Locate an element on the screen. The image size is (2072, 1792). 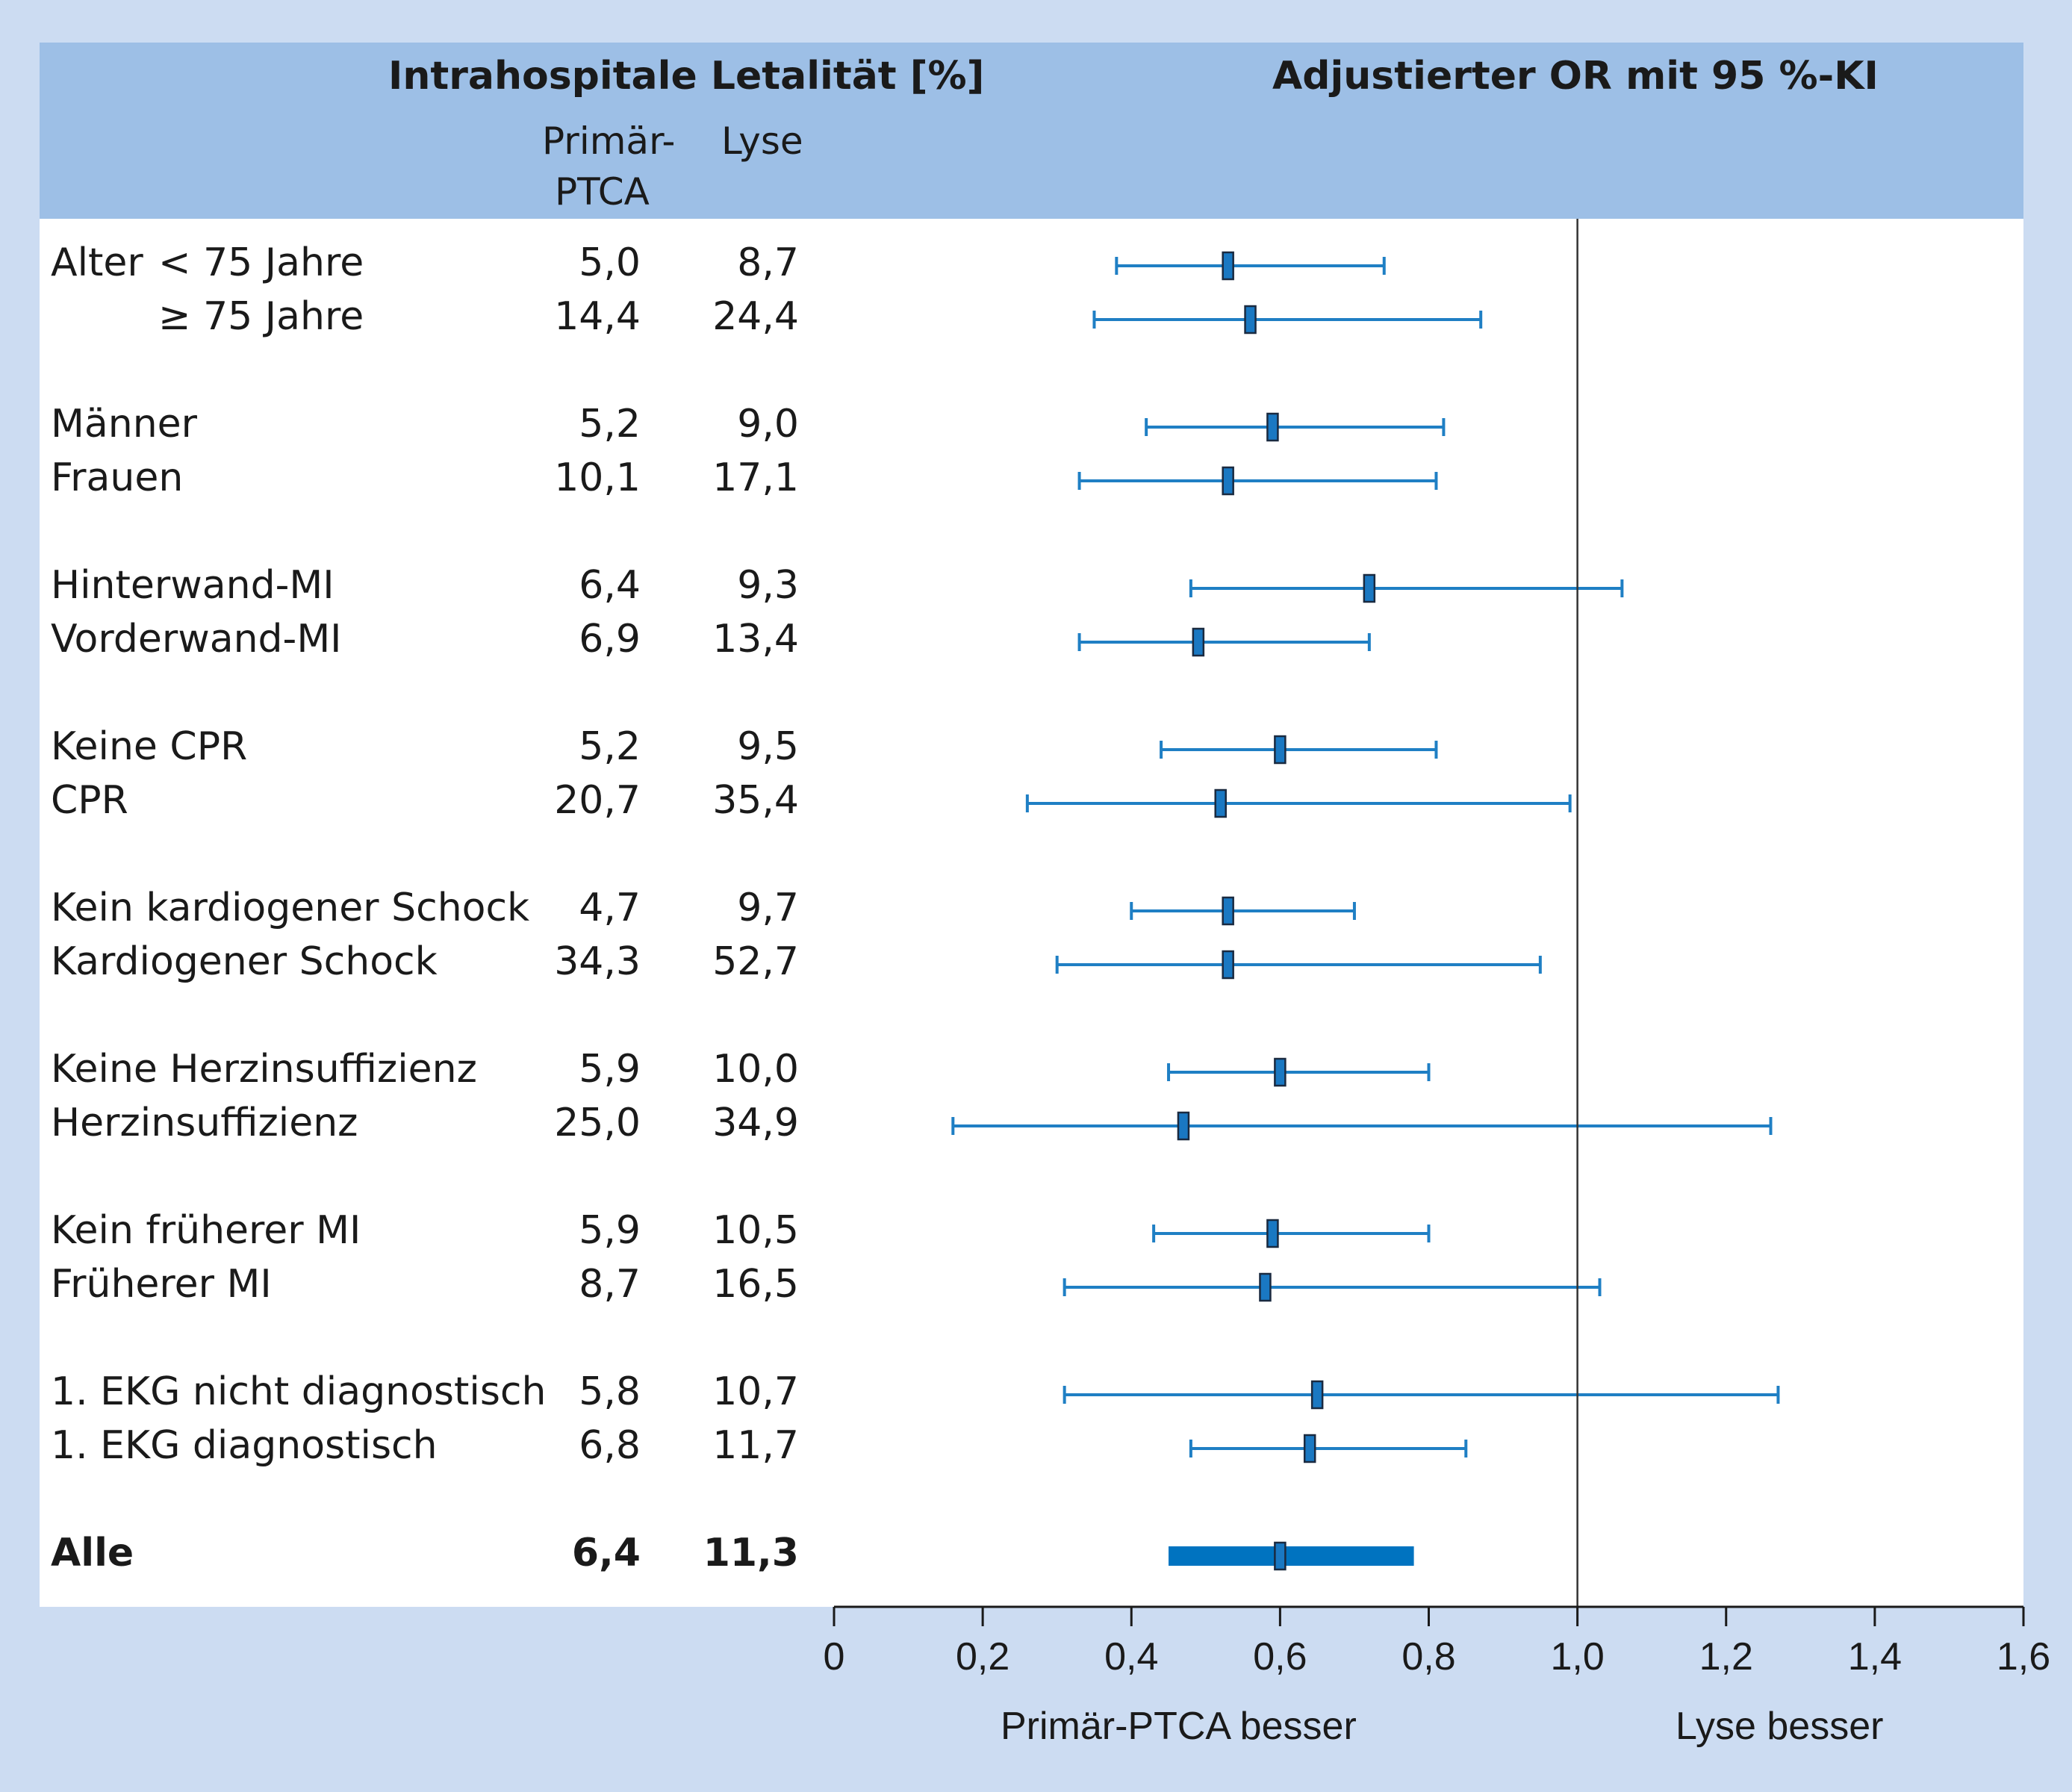
row-label: CPR is located at coordinates (89, 800).